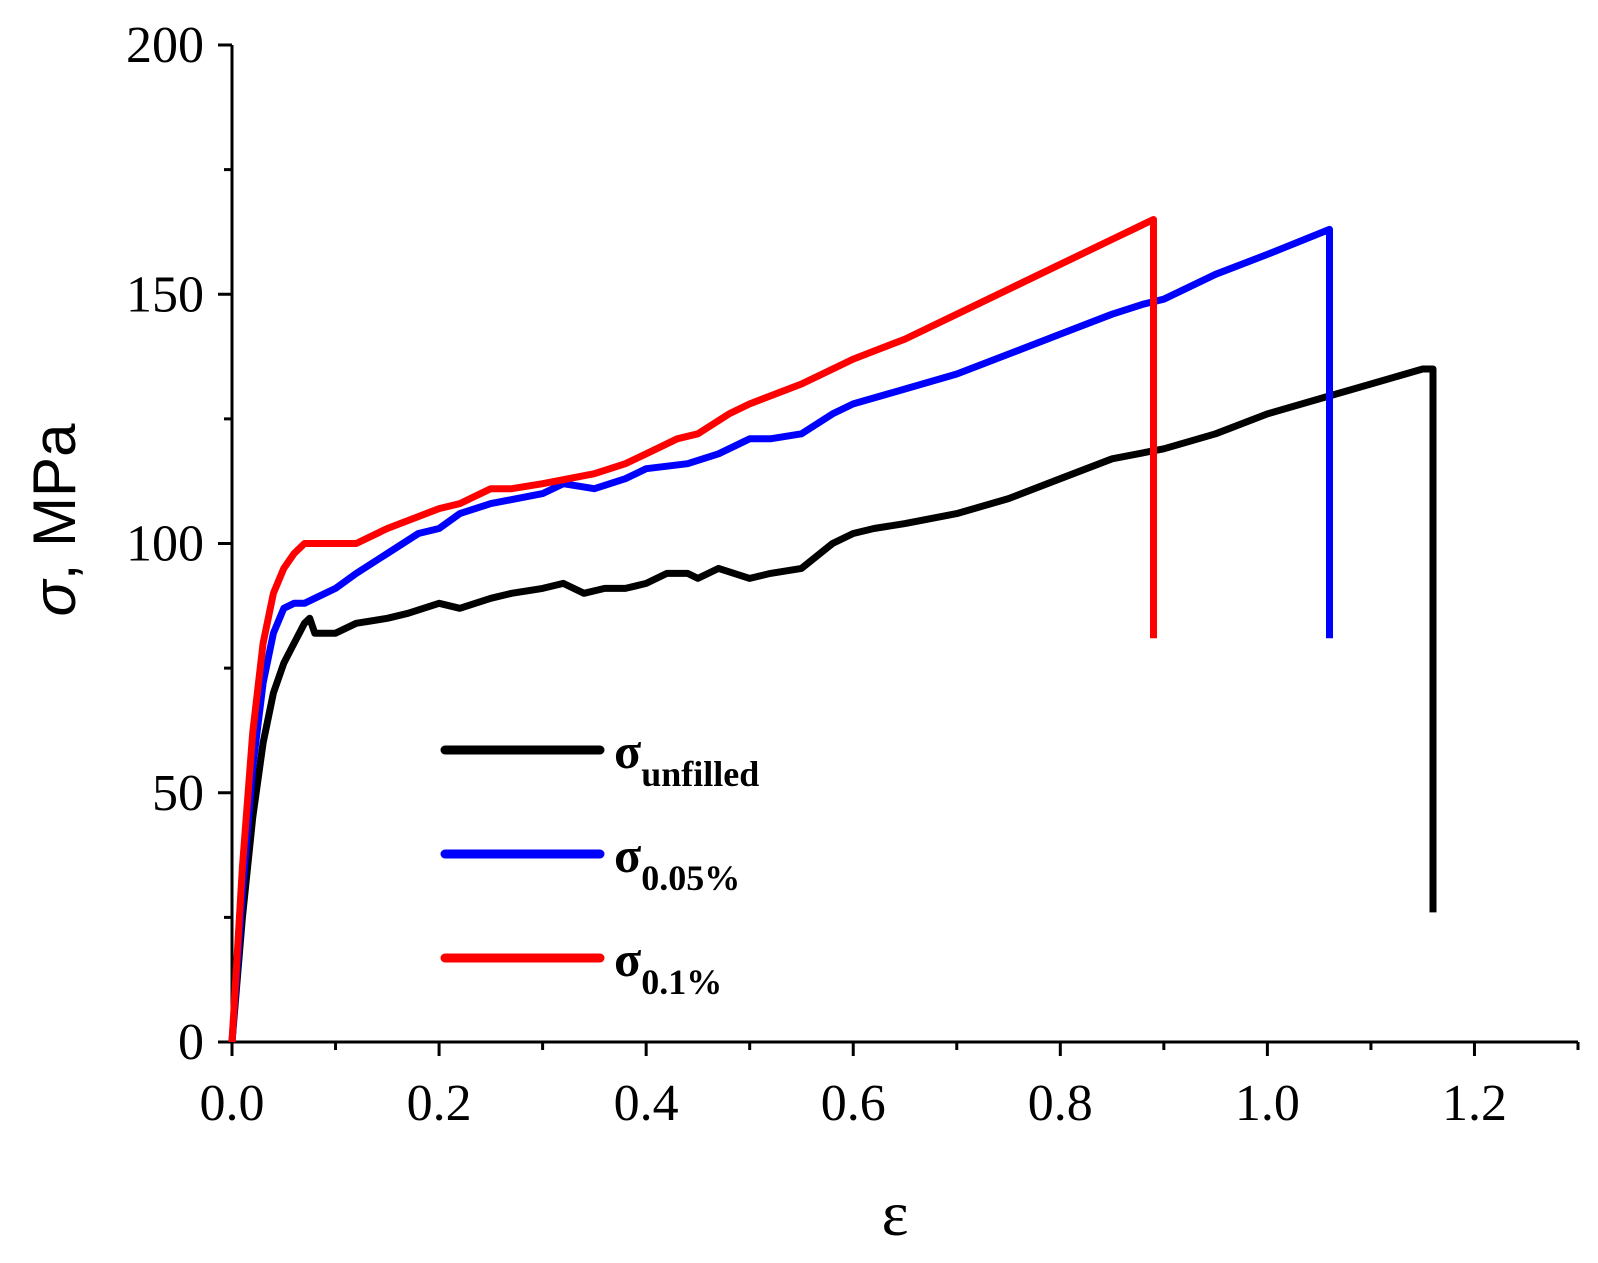  I want to click on x-tick-label: 0.2, so click(439, 1103).